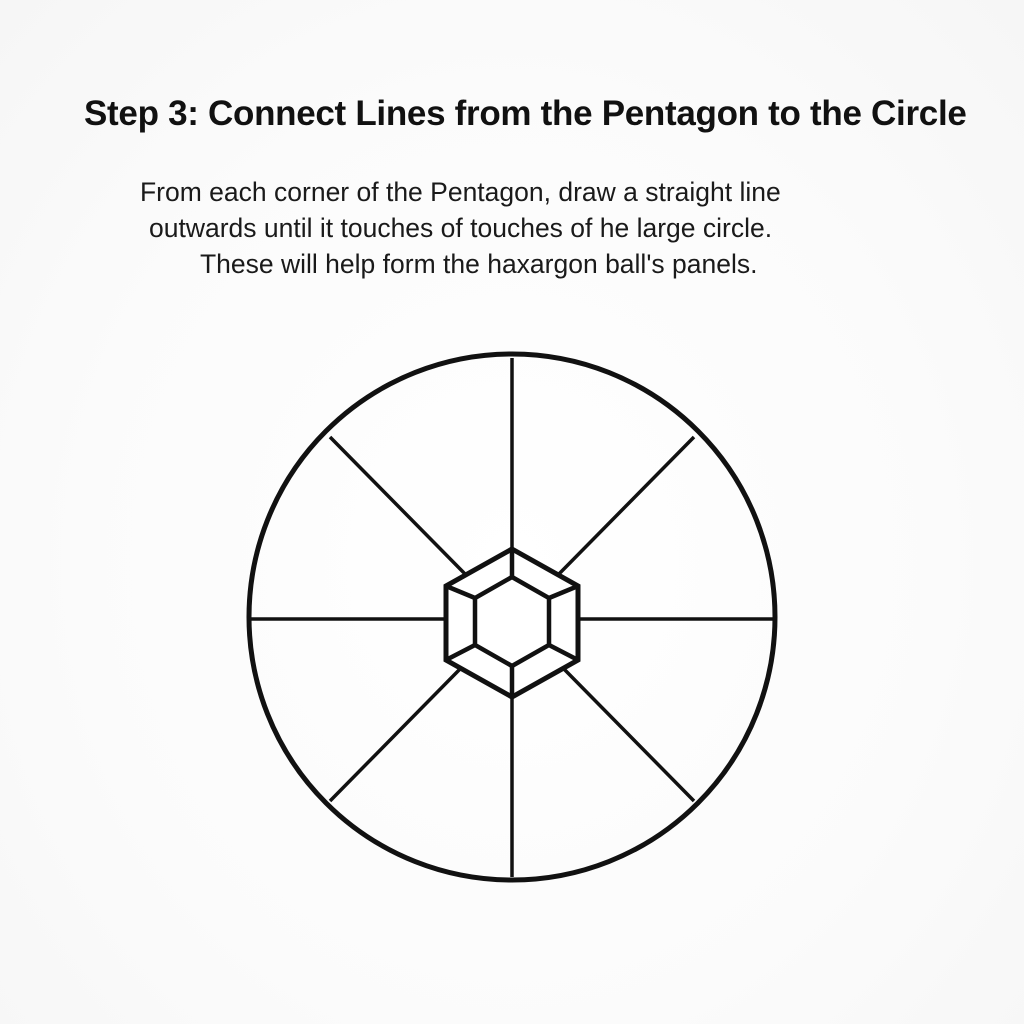  I want to click on radial-line-top-left, so click(399, 507).